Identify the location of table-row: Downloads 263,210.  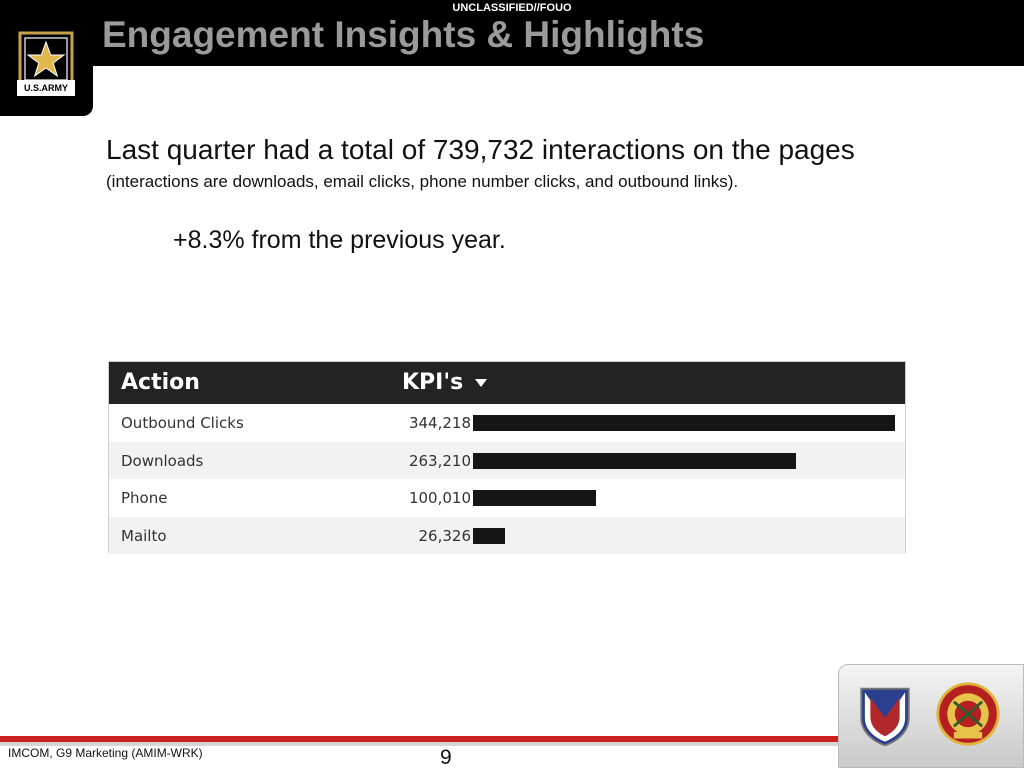
(507, 460).